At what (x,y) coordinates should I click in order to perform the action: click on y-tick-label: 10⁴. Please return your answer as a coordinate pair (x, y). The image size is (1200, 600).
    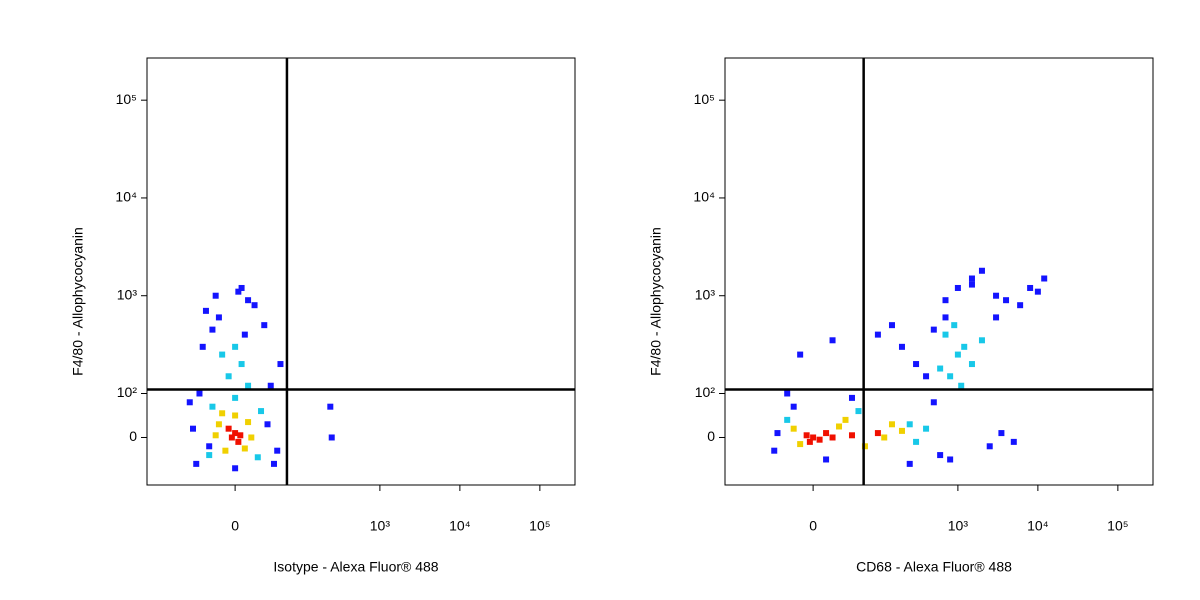
    Looking at the image, I should click on (704, 197).